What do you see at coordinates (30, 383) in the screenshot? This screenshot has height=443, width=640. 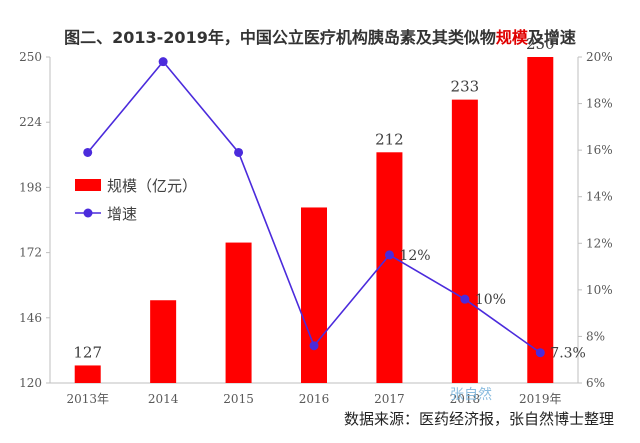 I see `y-left-tick-label: 120` at bounding box center [30, 383].